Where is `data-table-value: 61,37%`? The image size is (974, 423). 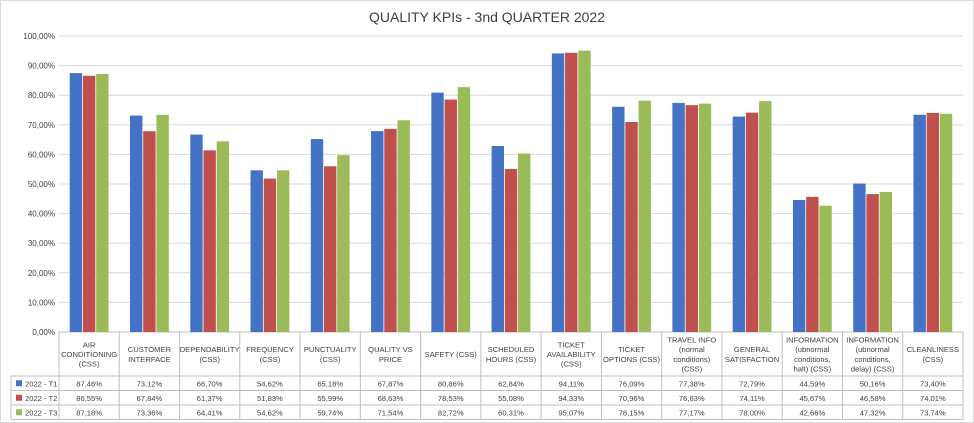
data-table-value: 61,37% is located at coordinates (210, 398).